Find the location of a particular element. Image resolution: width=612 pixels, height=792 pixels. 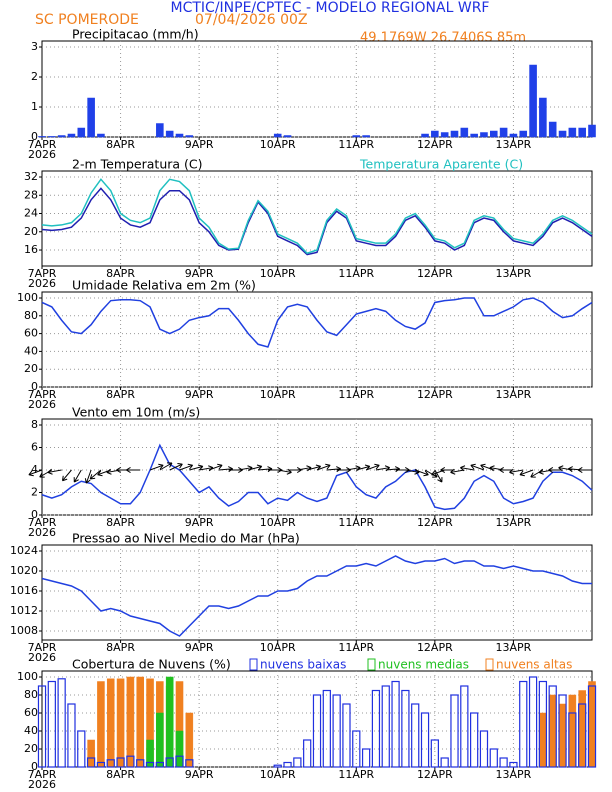

panel-title: Vento em 10m (m/s) is located at coordinates (136, 412).